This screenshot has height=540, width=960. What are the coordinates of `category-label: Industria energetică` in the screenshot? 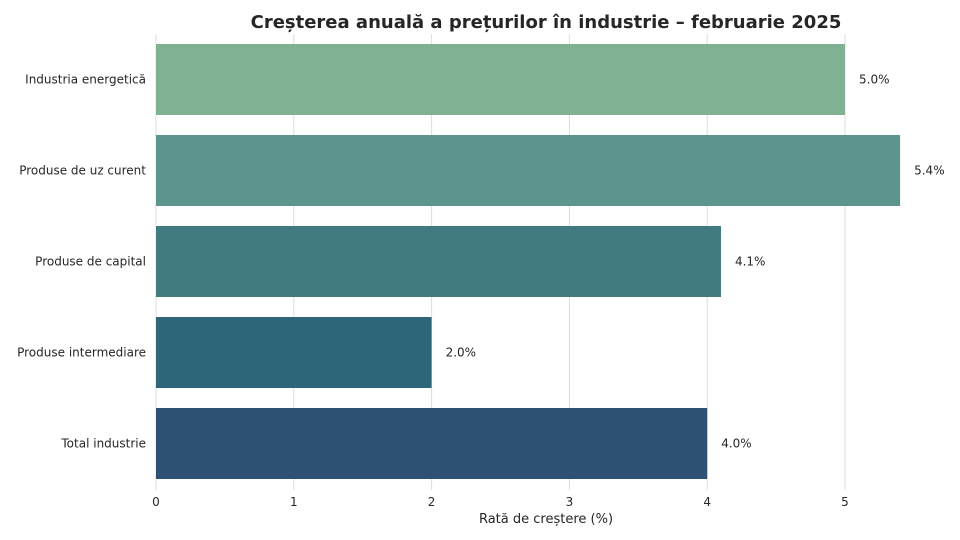 It's located at (85, 80).